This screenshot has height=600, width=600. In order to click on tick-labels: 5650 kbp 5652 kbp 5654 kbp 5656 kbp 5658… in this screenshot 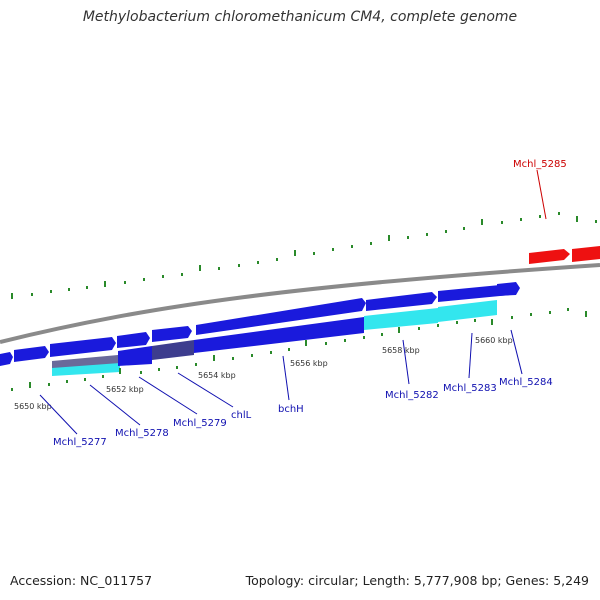, I will do `click(263, 373)`.